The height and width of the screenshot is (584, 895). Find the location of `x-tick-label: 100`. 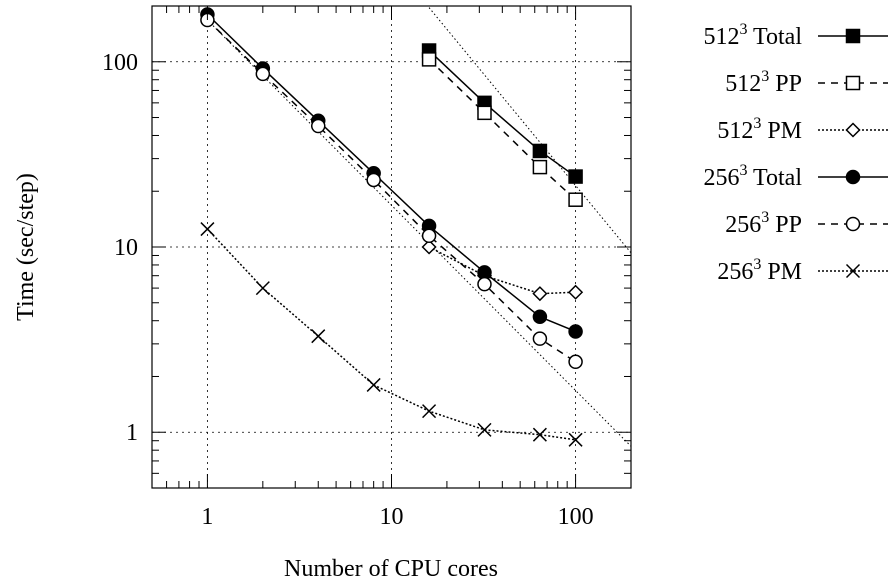

x-tick-label: 100 is located at coordinates (576, 517).